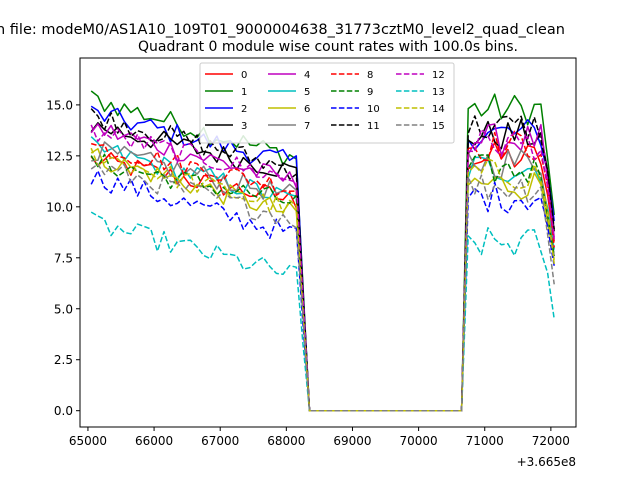 Image resolution: width=640 pixels, height=480 pixels. What do you see at coordinates (286, 441) in the screenshot?
I see `x-tick-label: 68000` at bounding box center [286, 441].